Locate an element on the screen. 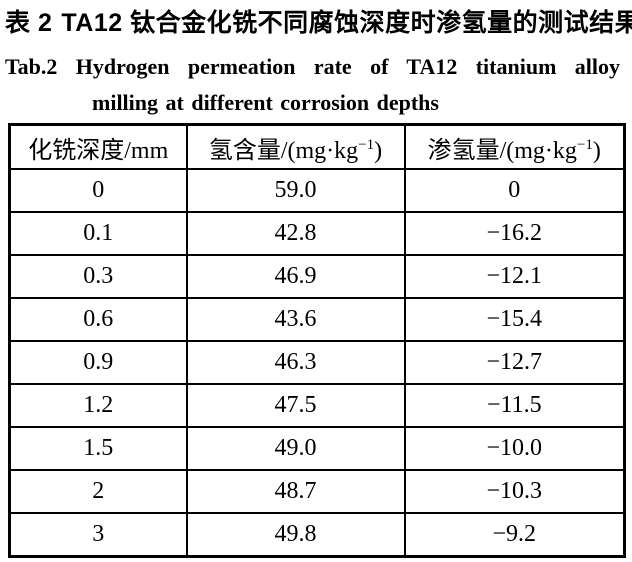 This screenshot has width=632, height=562. col-header-hydrogen-content-sup: −1 is located at coordinates (366, 144).